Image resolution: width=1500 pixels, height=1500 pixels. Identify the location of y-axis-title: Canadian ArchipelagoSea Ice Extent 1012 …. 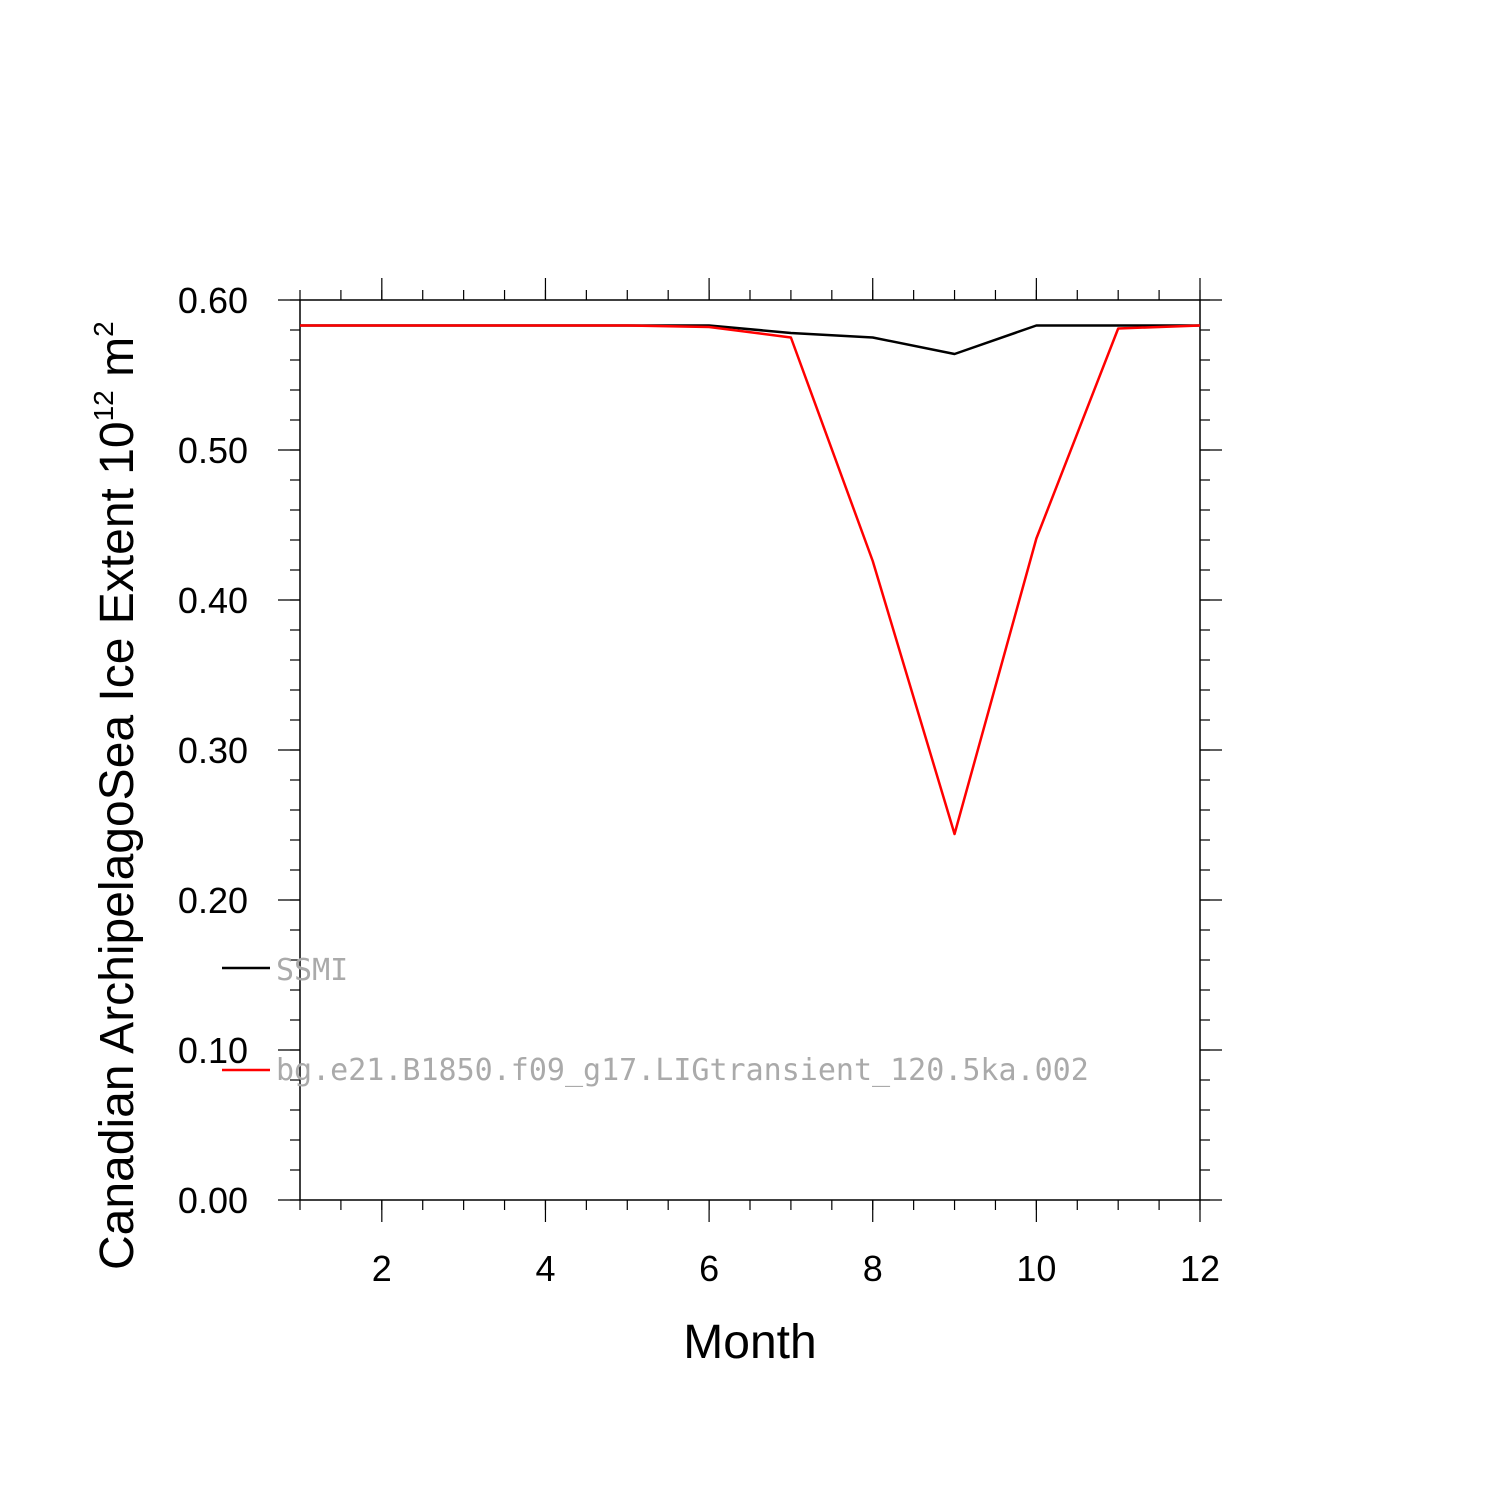
(116, 795).